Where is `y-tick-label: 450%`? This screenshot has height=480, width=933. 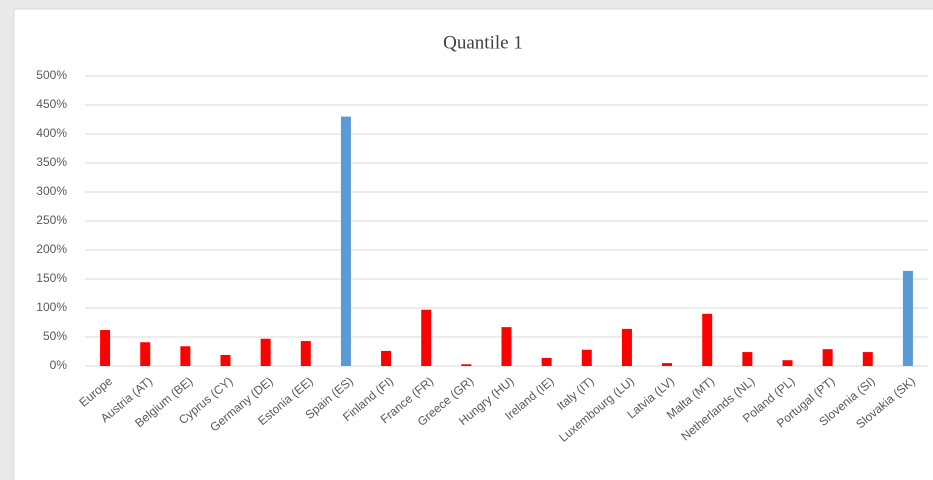 y-tick-label: 450% is located at coordinates (51, 104).